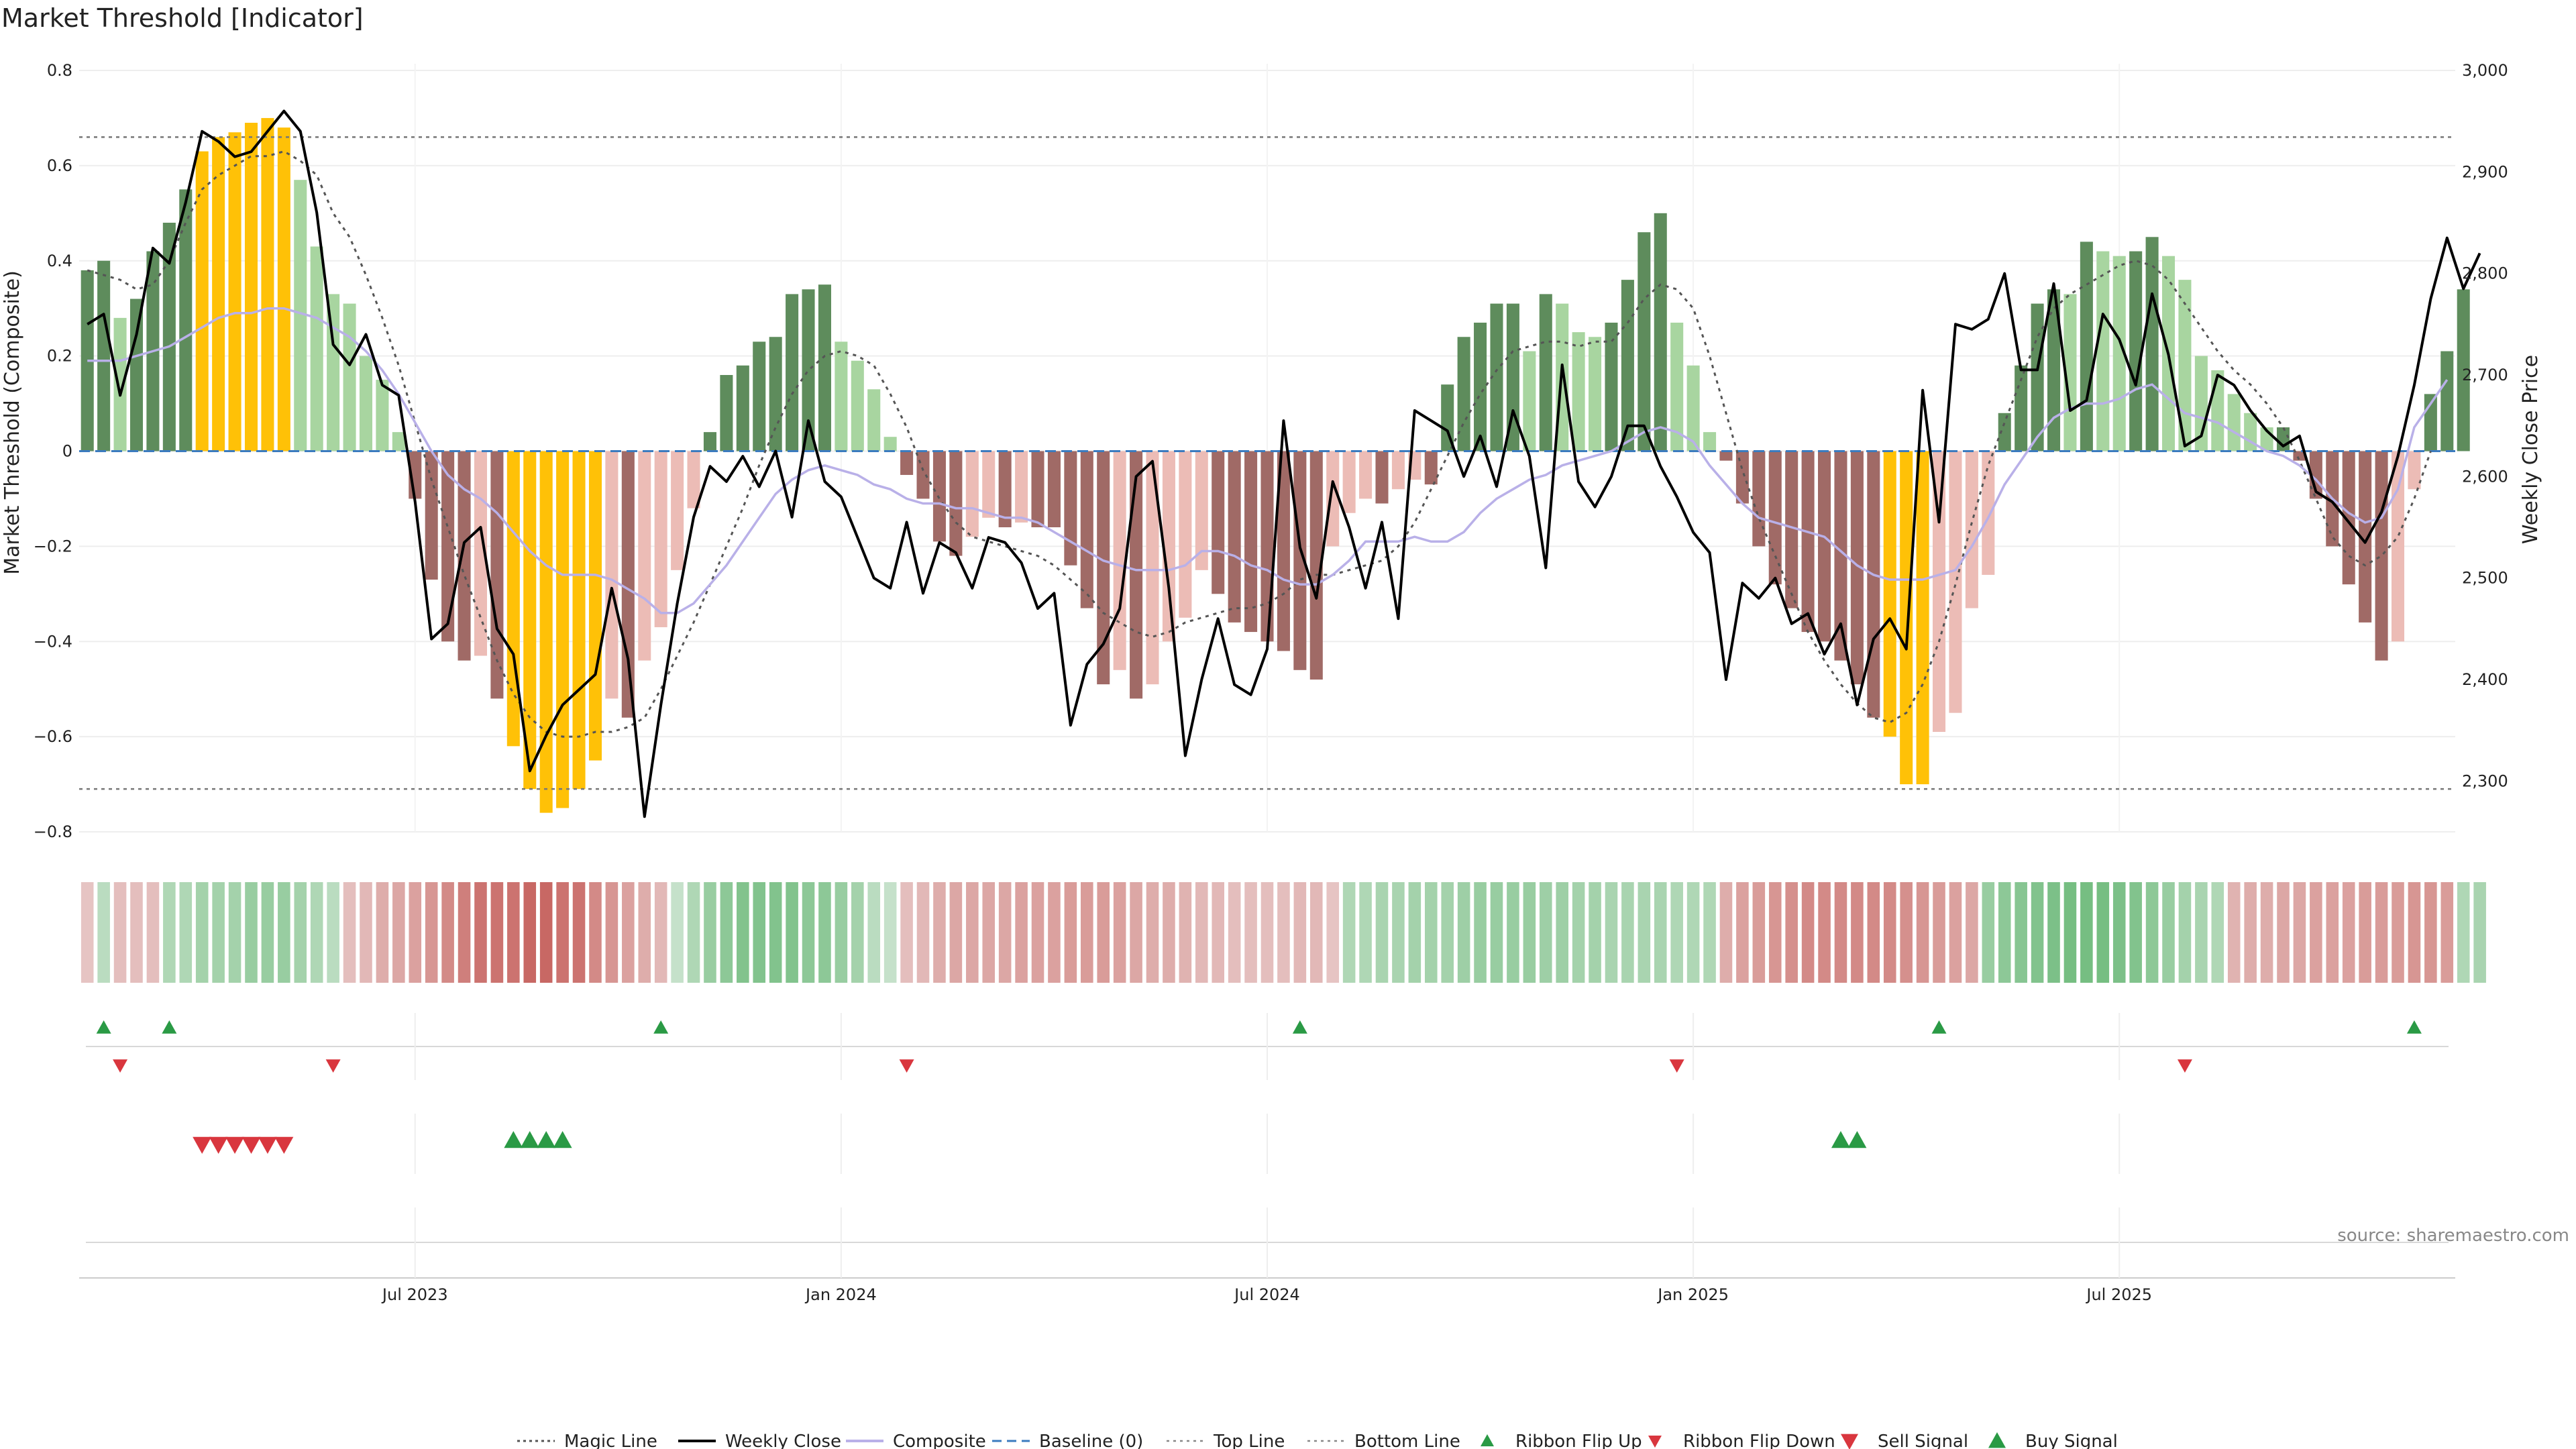  I want to click on right-axis-title: Weekly Close Price, so click(2530, 449).